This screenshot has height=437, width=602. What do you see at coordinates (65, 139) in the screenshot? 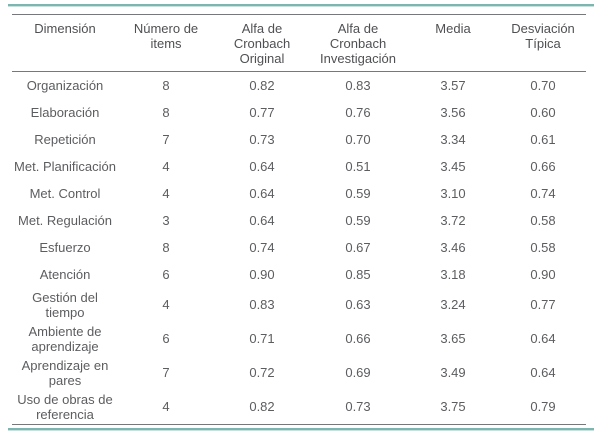
I see `cell-dimension: Repetición` at bounding box center [65, 139].